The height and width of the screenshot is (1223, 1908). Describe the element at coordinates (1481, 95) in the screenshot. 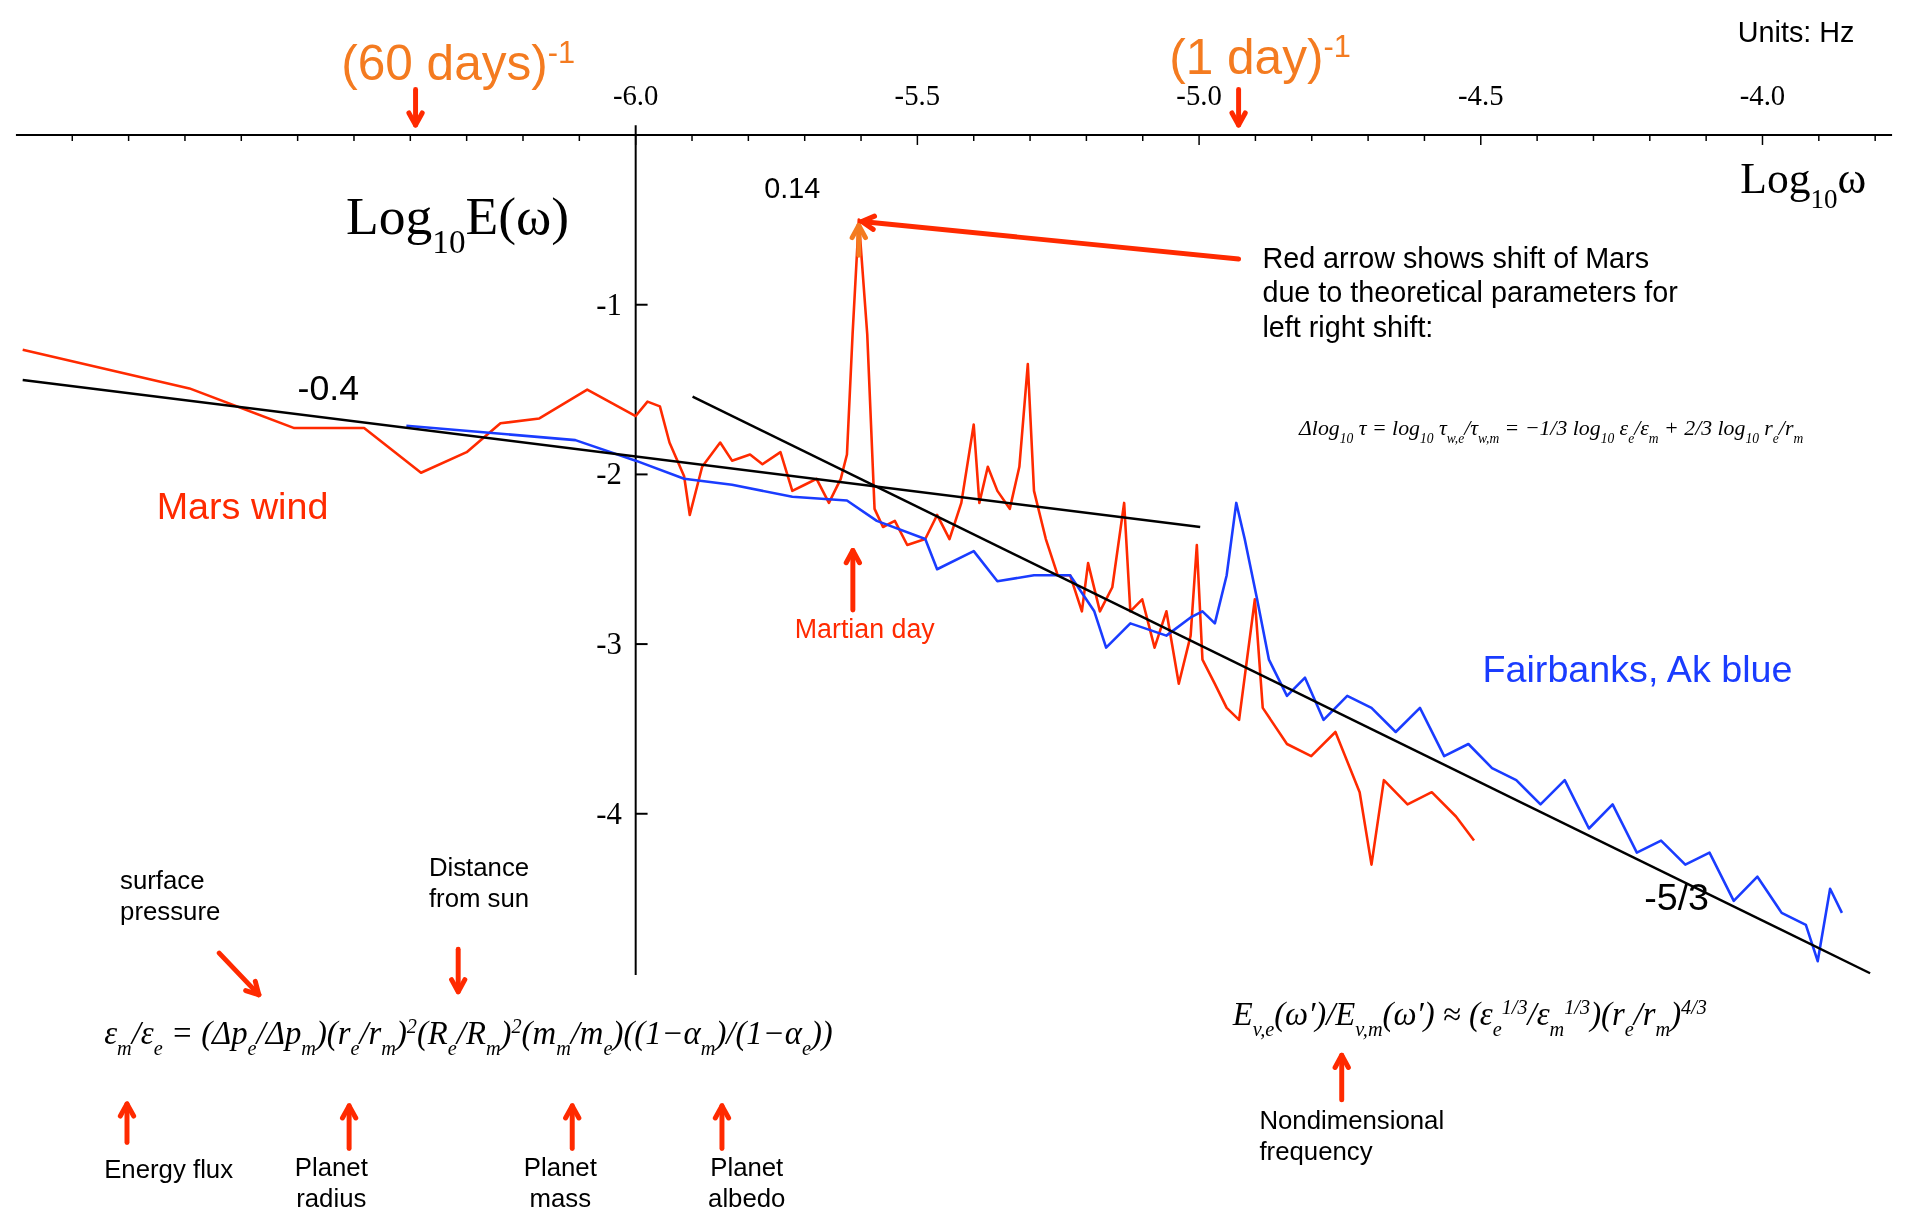

I see `x-tick-label: -4.5` at that location.